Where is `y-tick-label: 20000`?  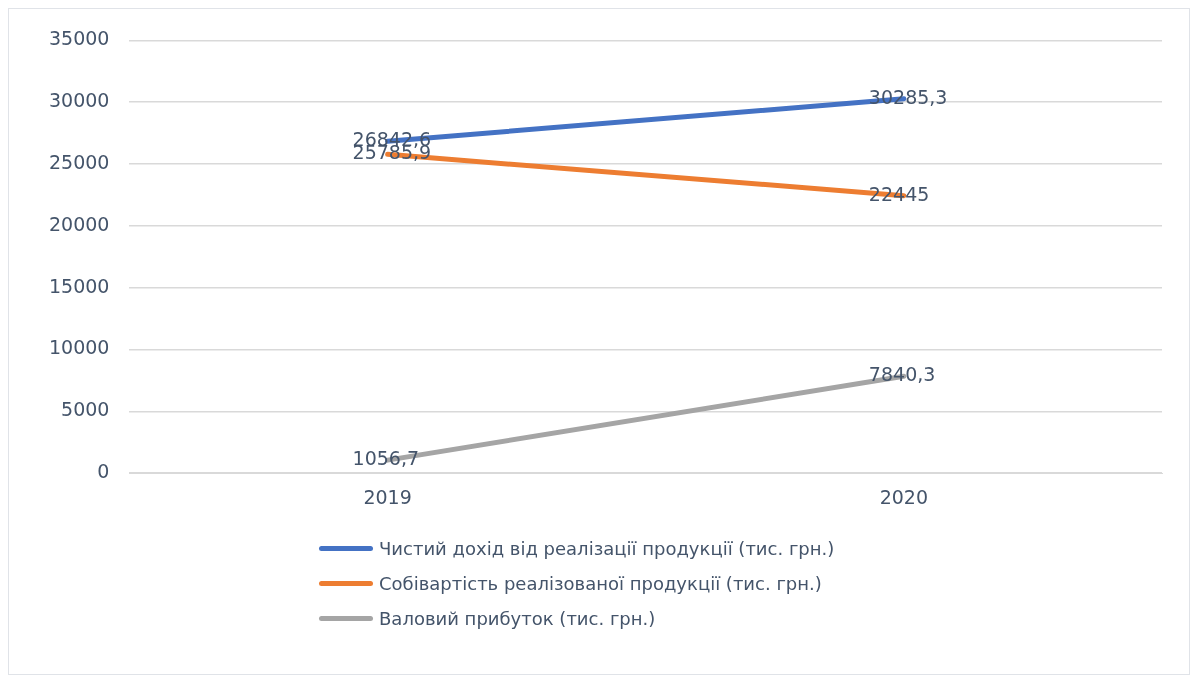
y-tick-label: 20000 is located at coordinates (79, 223).